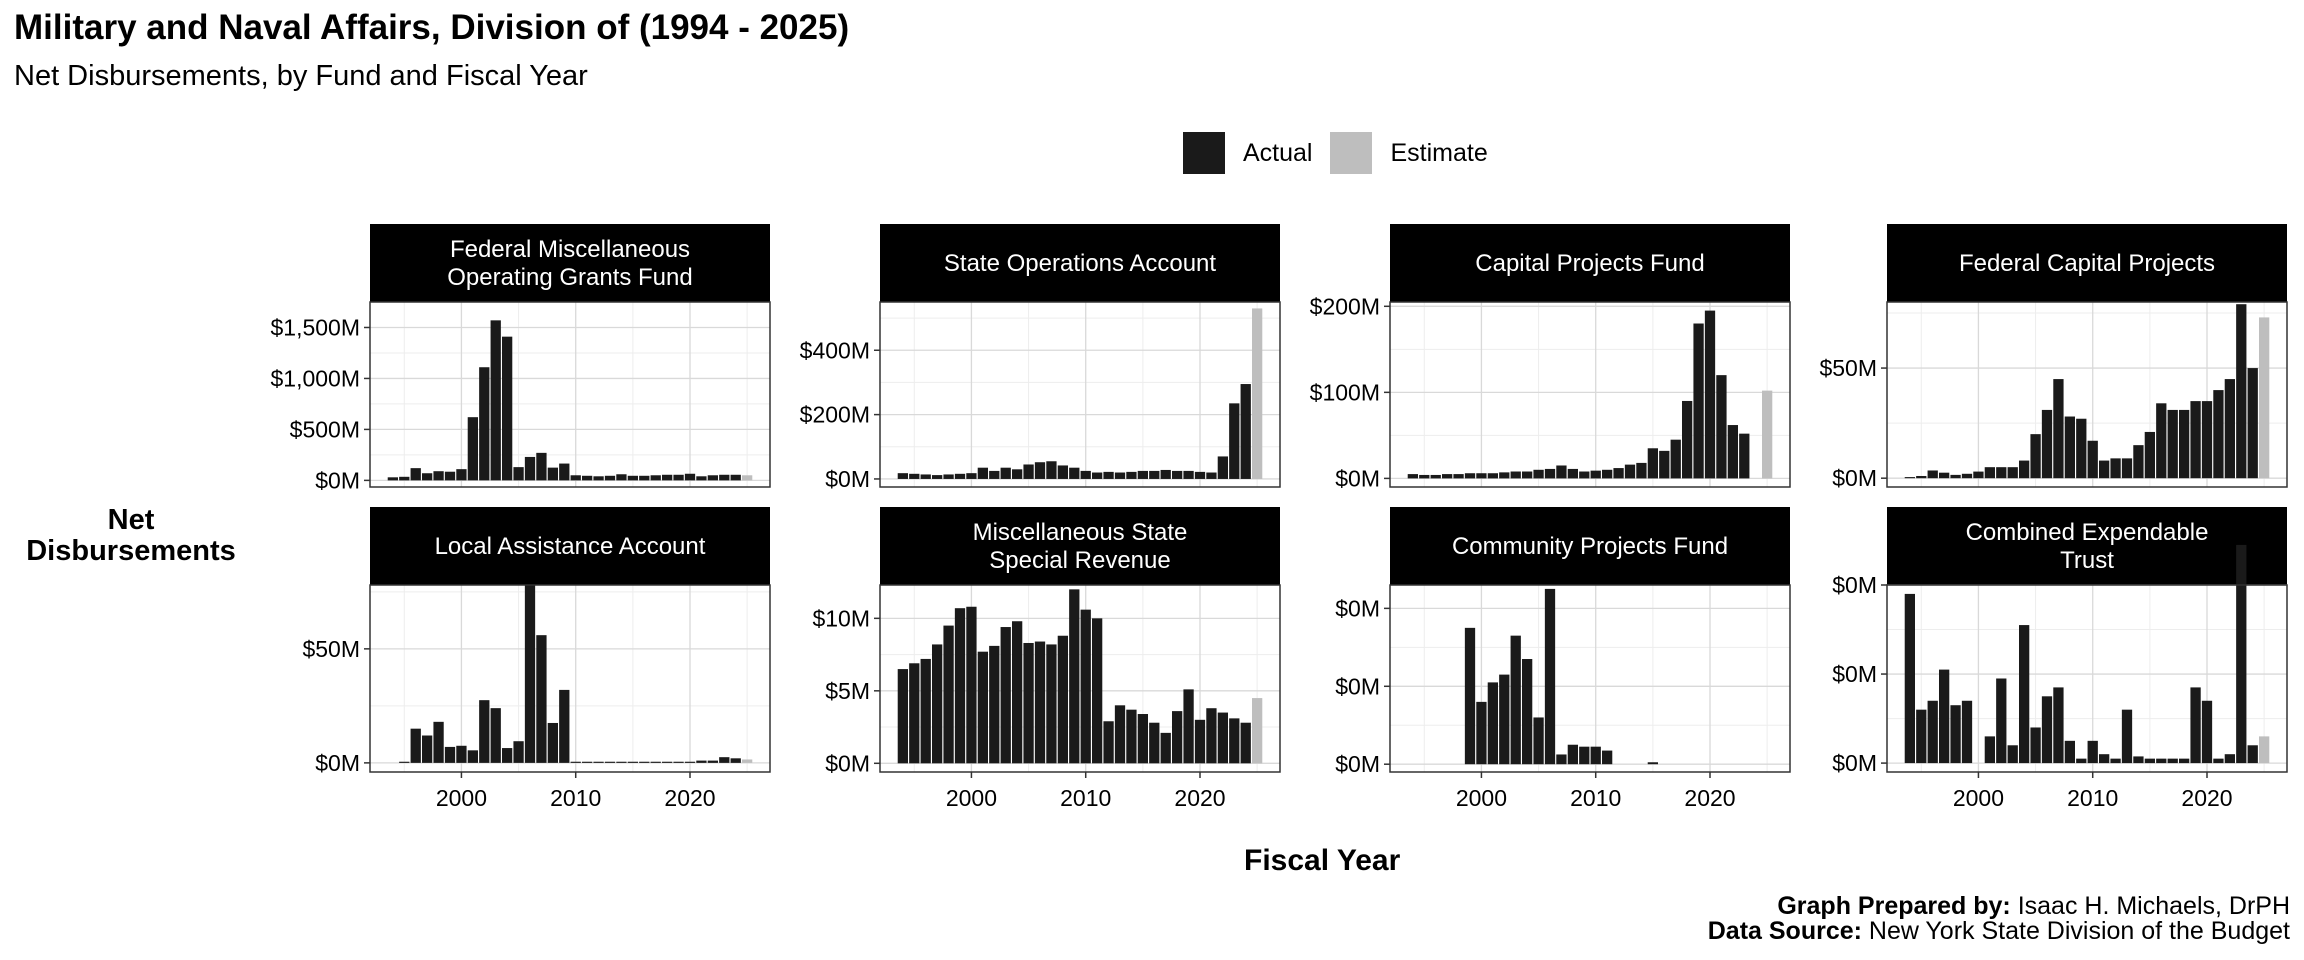  What do you see at coordinates (689, 798) in the screenshot?
I see `x-tick-label: 2020` at bounding box center [689, 798].